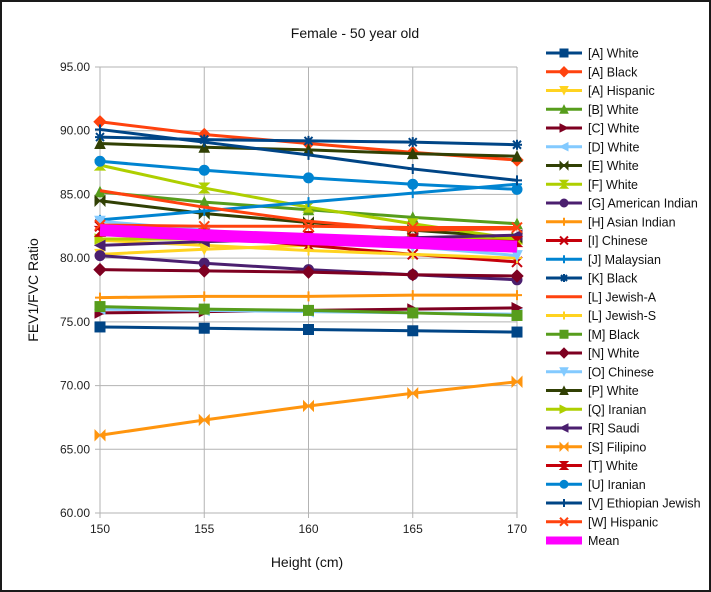 Image resolution: width=711 pixels, height=592 pixels. What do you see at coordinates (75, 67) in the screenshot?
I see `y-tick-label: 95.00` at bounding box center [75, 67].